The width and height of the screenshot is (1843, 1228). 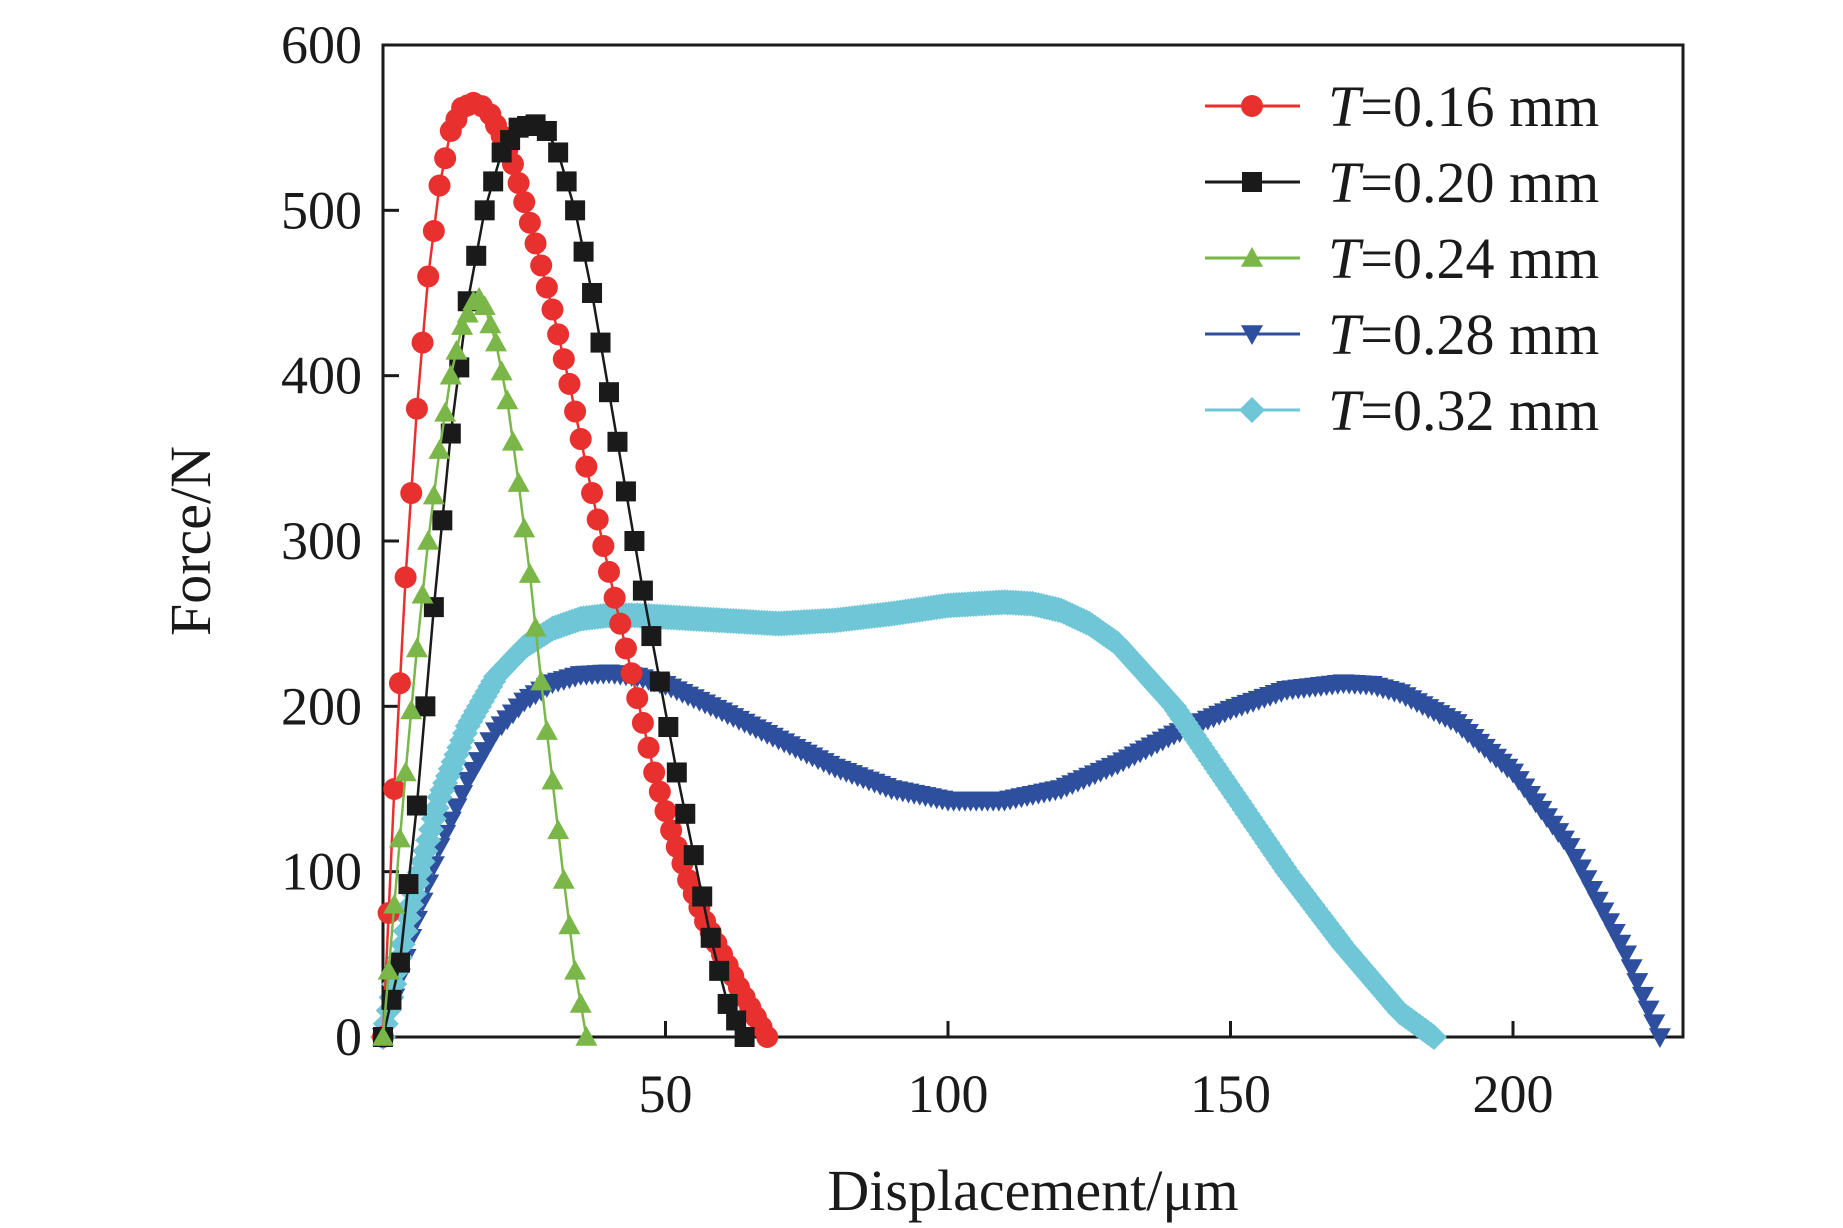 What do you see at coordinates (321, 541) in the screenshot?
I see `y-tick-label: 300` at bounding box center [321, 541].